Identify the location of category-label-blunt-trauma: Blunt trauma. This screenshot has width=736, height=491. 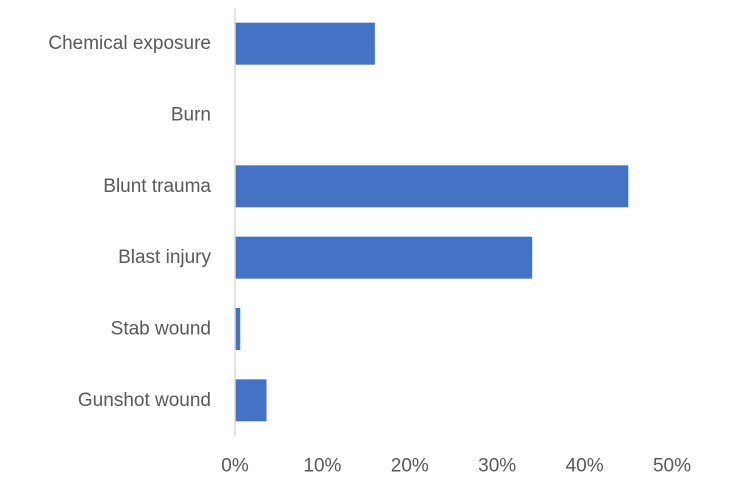
(157, 186).